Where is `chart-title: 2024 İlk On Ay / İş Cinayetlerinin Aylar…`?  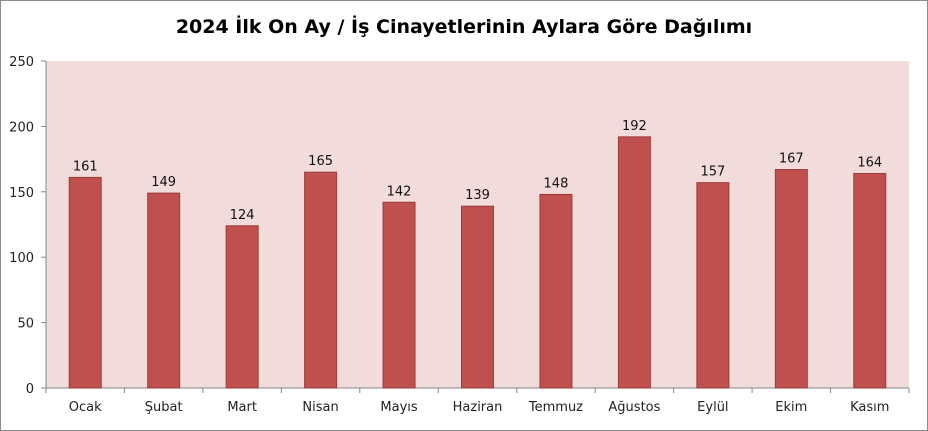
chart-title: 2024 İlk On Ay / İş Cinayetlerinin Aylar… is located at coordinates (464, 26).